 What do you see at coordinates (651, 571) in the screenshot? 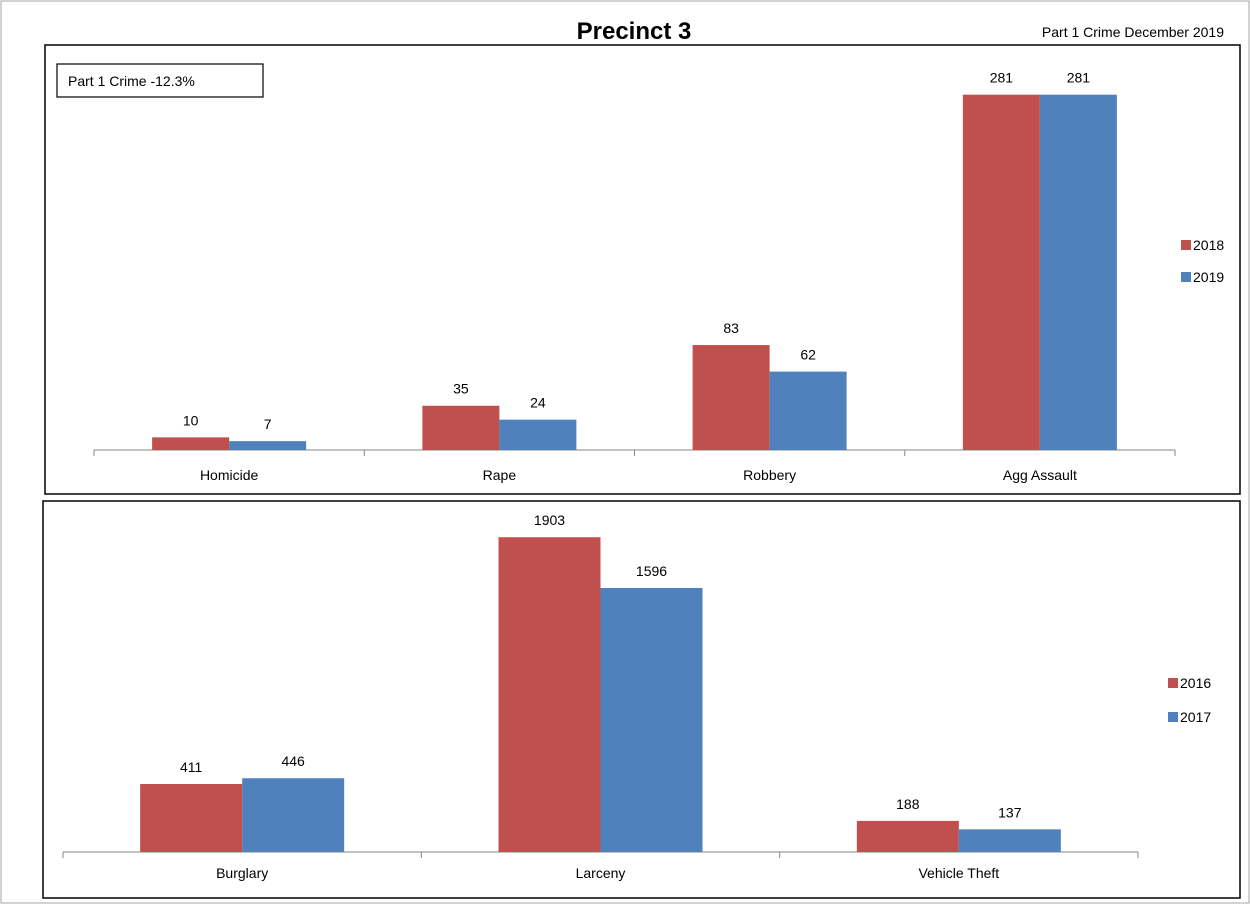
I see `data-label: 1596` at bounding box center [651, 571].